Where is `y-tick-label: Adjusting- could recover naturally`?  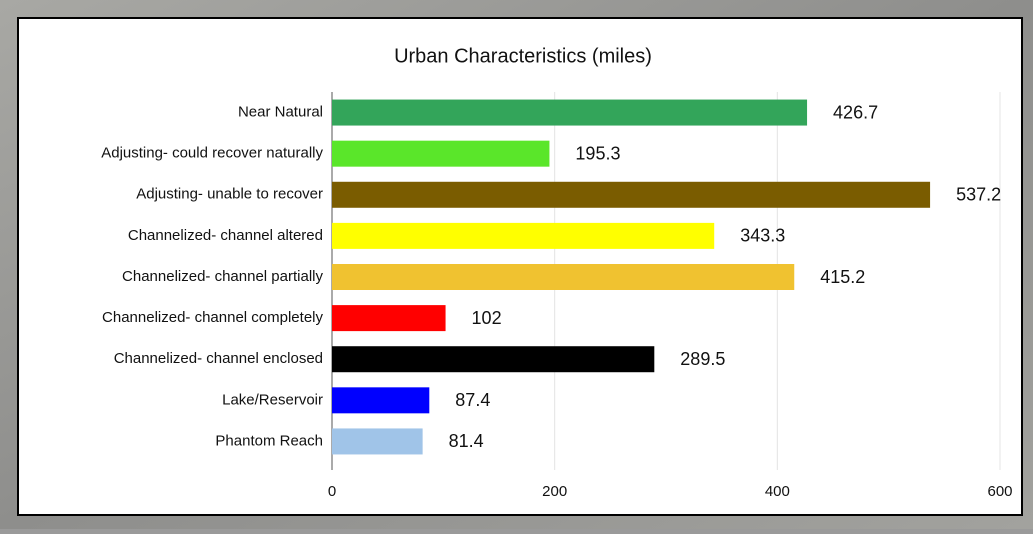
y-tick-label: Adjusting- could recover naturally is located at coordinates (212, 153).